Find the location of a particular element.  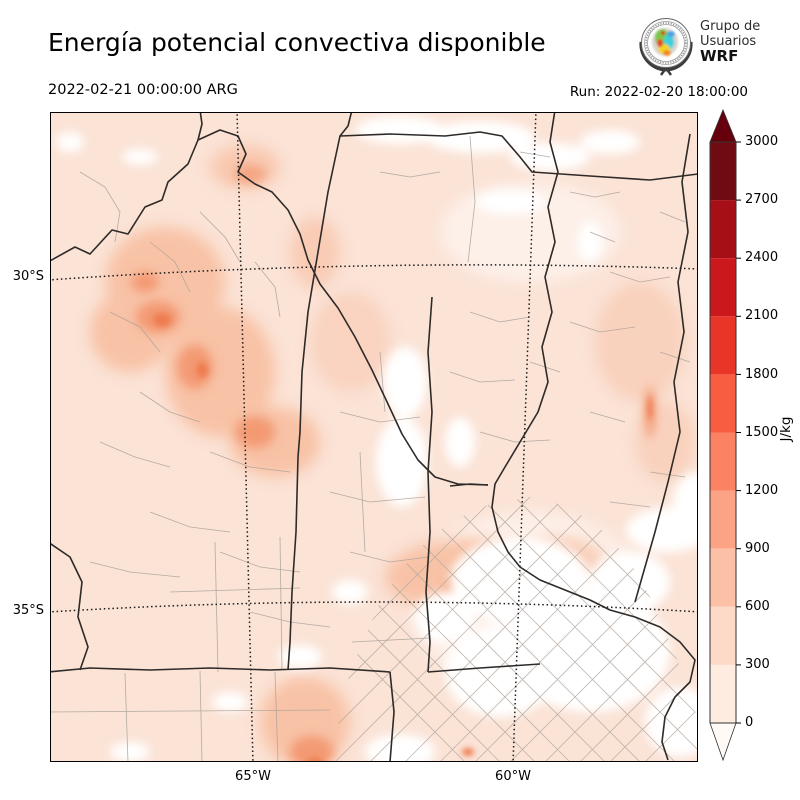

wrf-users-group-logo: Grupo de Usuarios WRF is located at coordinates (716, 43).